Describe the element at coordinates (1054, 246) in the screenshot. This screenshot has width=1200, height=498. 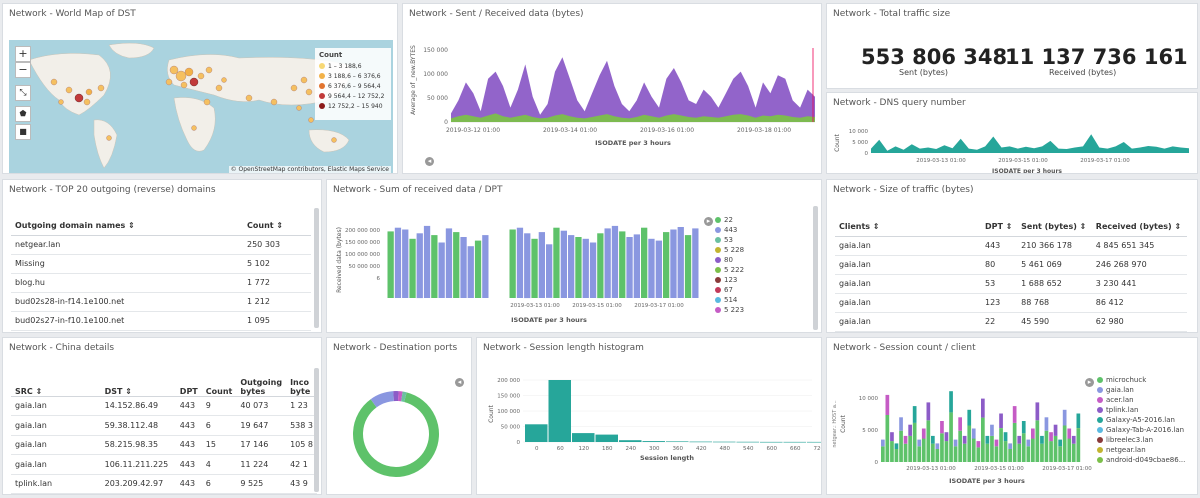
I see `table-cell: 210 366 178` at that location.